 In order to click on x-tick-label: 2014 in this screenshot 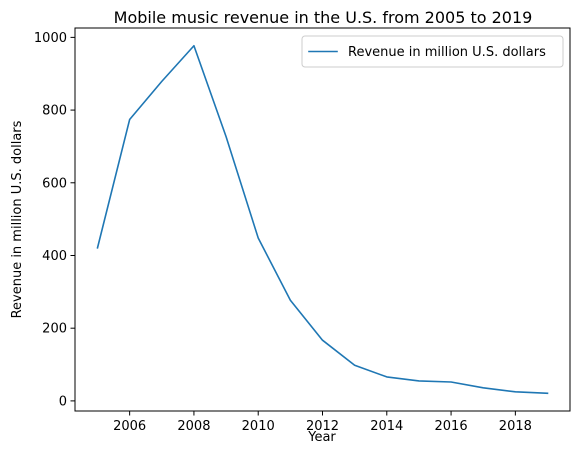, I will do `click(386, 426)`.